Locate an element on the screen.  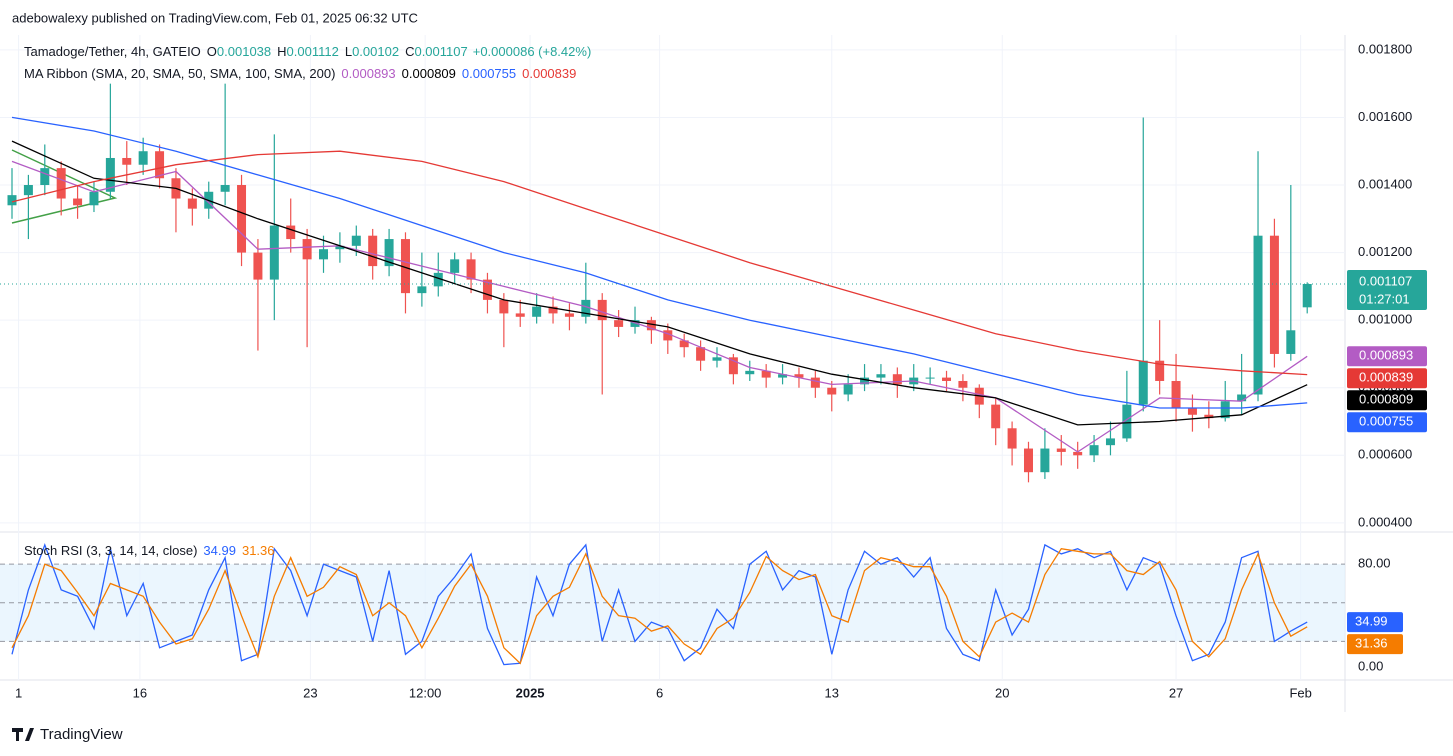
ohlc-key: O is located at coordinates (212, 51).